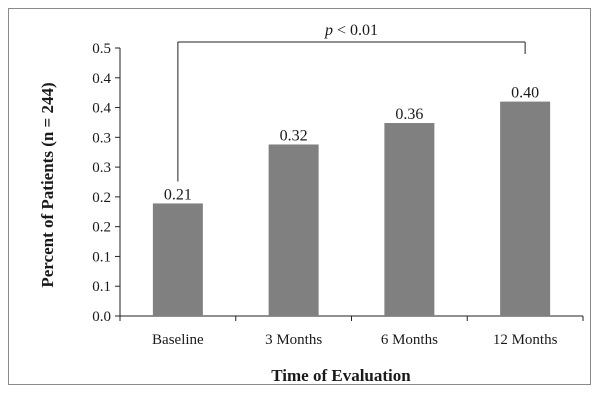  What do you see at coordinates (178, 340) in the screenshot?
I see `x-tick-label: Baseline` at bounding box center [178, 340].